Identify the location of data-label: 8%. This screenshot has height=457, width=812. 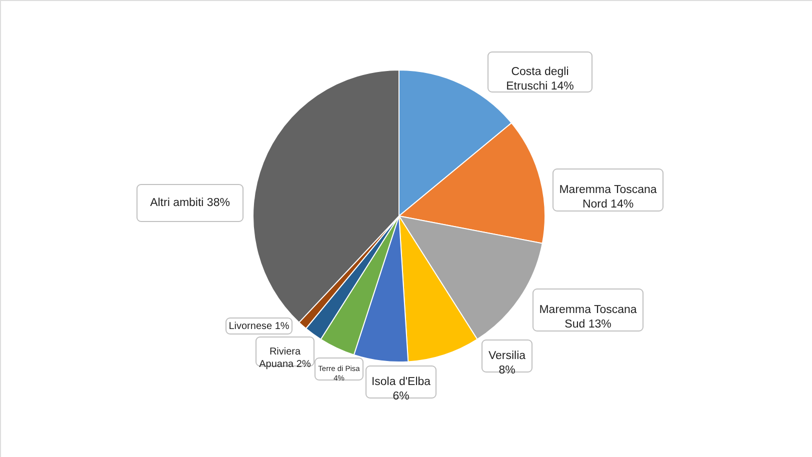
(507, 370).